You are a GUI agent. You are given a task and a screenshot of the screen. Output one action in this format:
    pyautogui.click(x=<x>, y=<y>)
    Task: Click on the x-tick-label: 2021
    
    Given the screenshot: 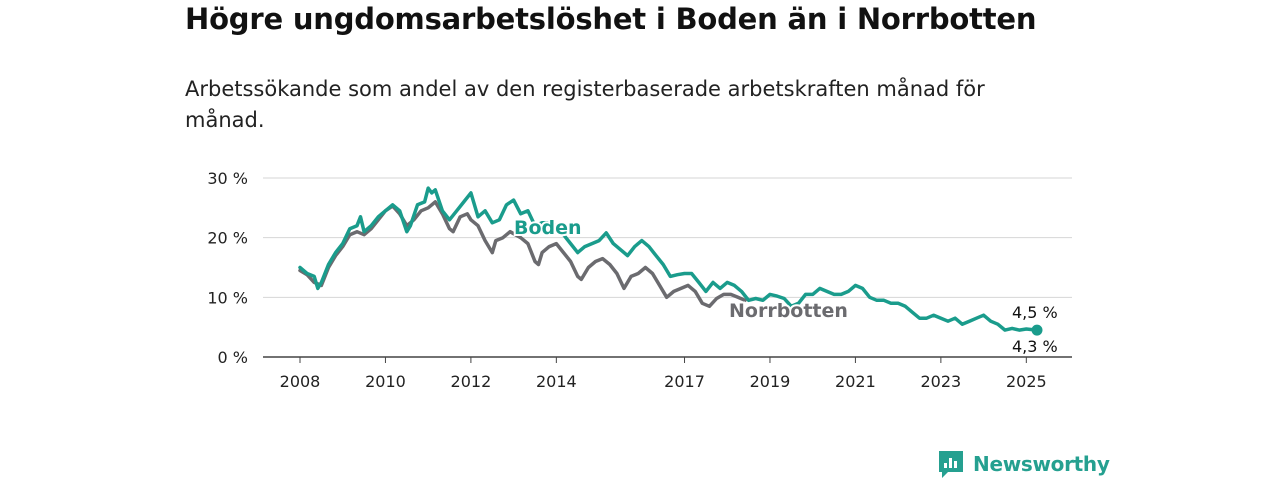 What is the action you would take?
    pyautogui.click(x=855, y=381)
    